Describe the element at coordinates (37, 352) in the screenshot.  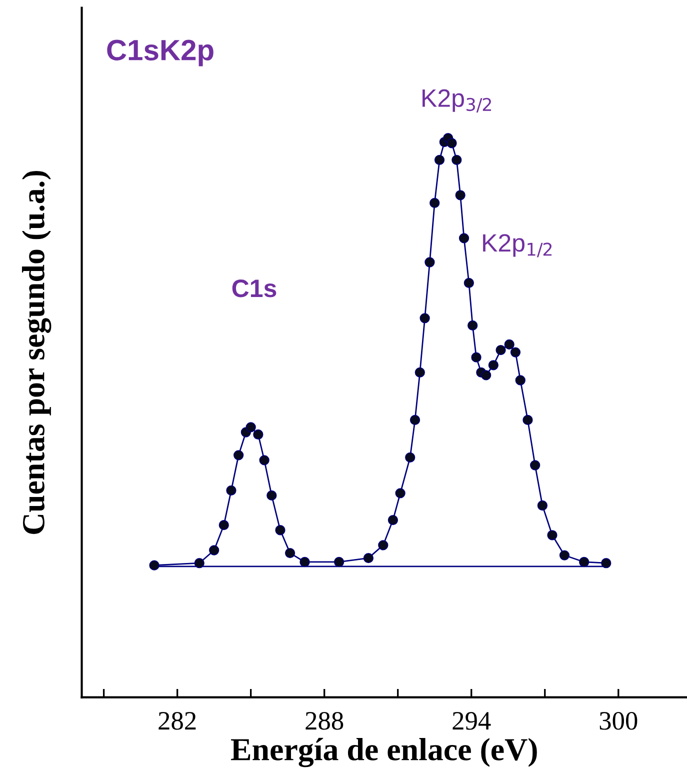
I see `y-axis-title: Cuentas por segundo (u.a.)` at that location.